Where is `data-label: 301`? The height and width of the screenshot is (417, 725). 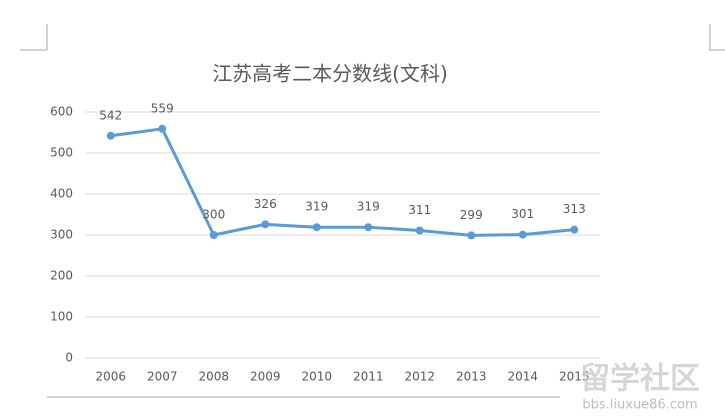 data-label: 301 is located at coordinates (522, 214).